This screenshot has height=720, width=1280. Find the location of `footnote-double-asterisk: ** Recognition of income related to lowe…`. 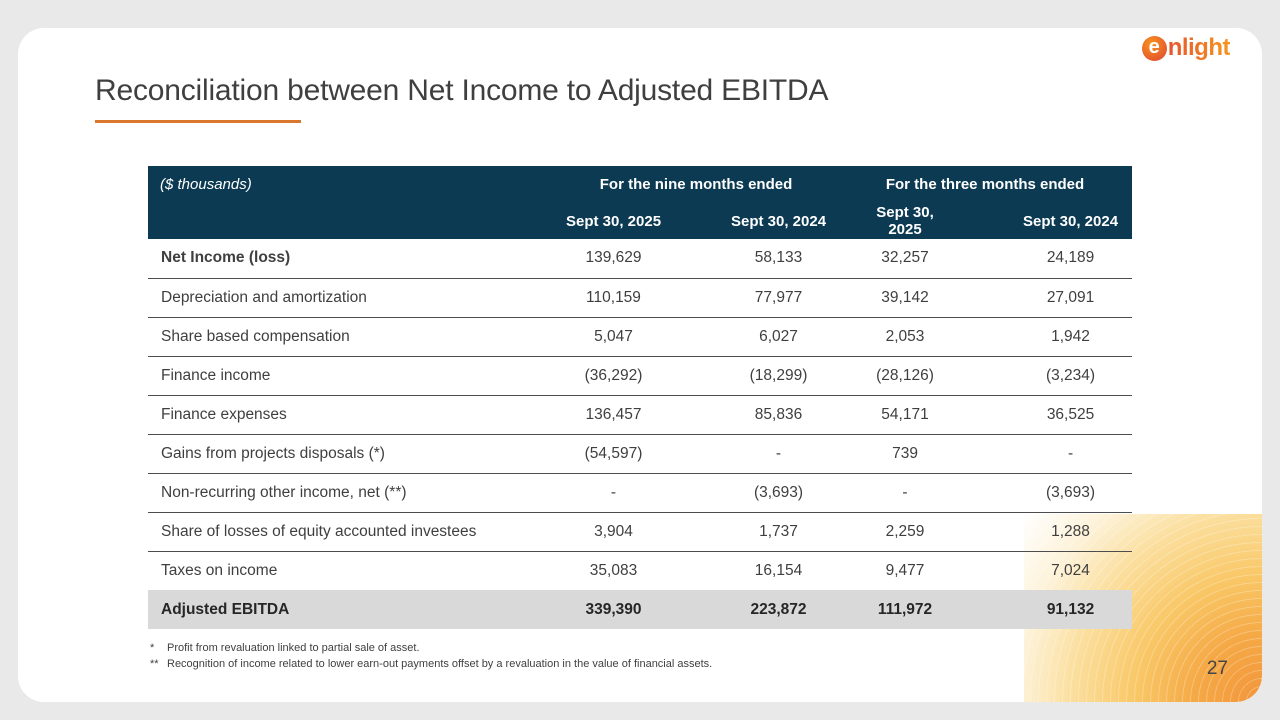

footnote-double-asterisk: ** Recognition of income related to lowe… is located at coordinates (431, 664).